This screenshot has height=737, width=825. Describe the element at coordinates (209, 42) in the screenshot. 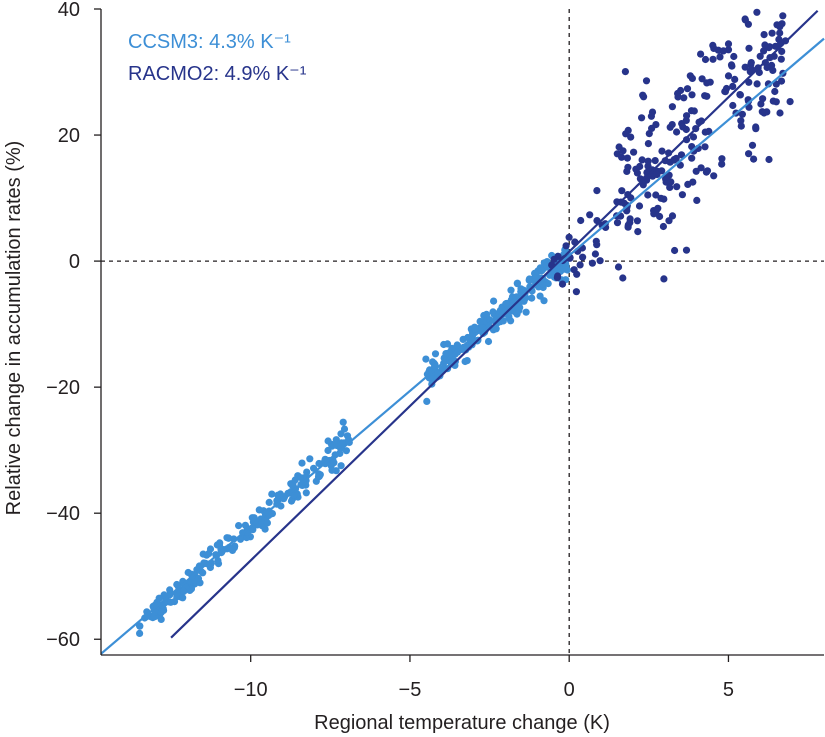

I see `legend-ccsm3: CCSM3: 4.3% K⁻¹` at that location.